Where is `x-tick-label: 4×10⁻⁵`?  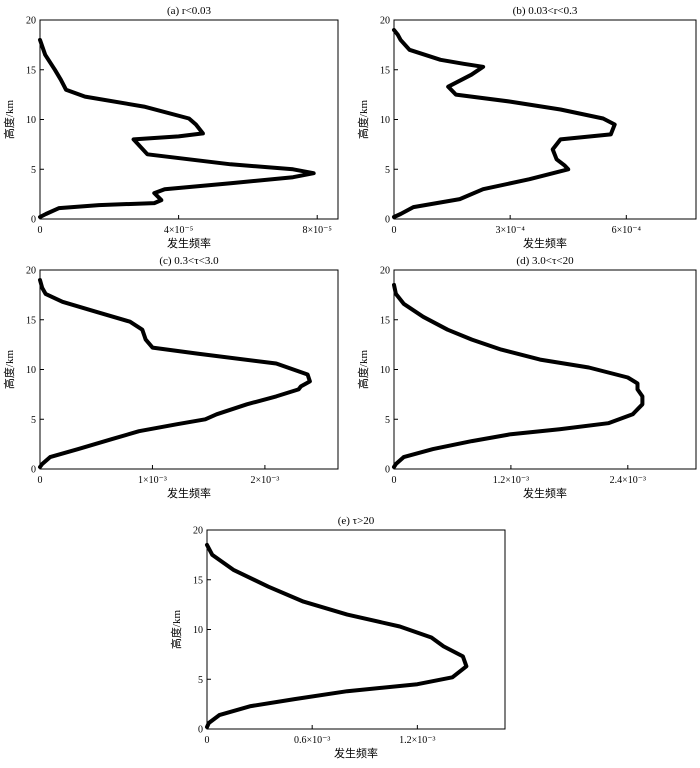 x-tick-label: 4×10⁻⁵ is located at coordinates (178, 230).